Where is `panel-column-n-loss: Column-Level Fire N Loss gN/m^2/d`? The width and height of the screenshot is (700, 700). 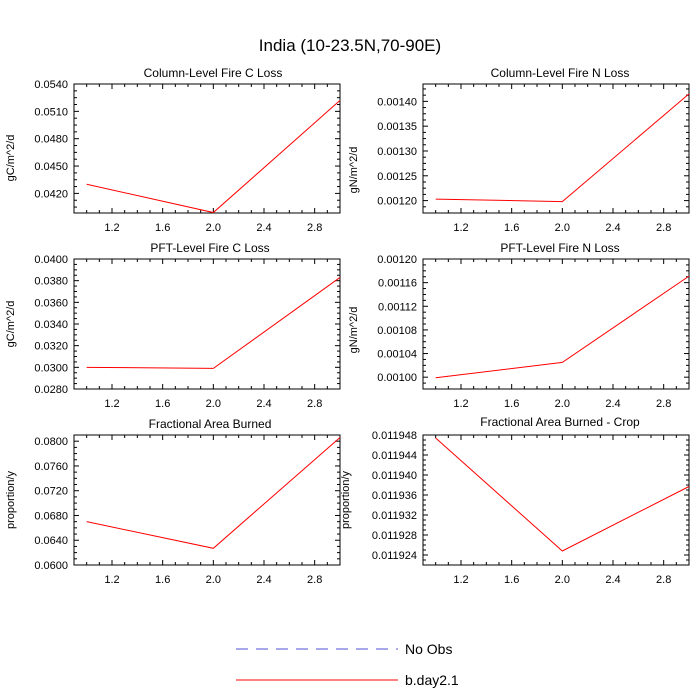 panel-column-n-loss: Column-Level Fire N Loss gN/m^2/d is located at coordinates (488, 129).